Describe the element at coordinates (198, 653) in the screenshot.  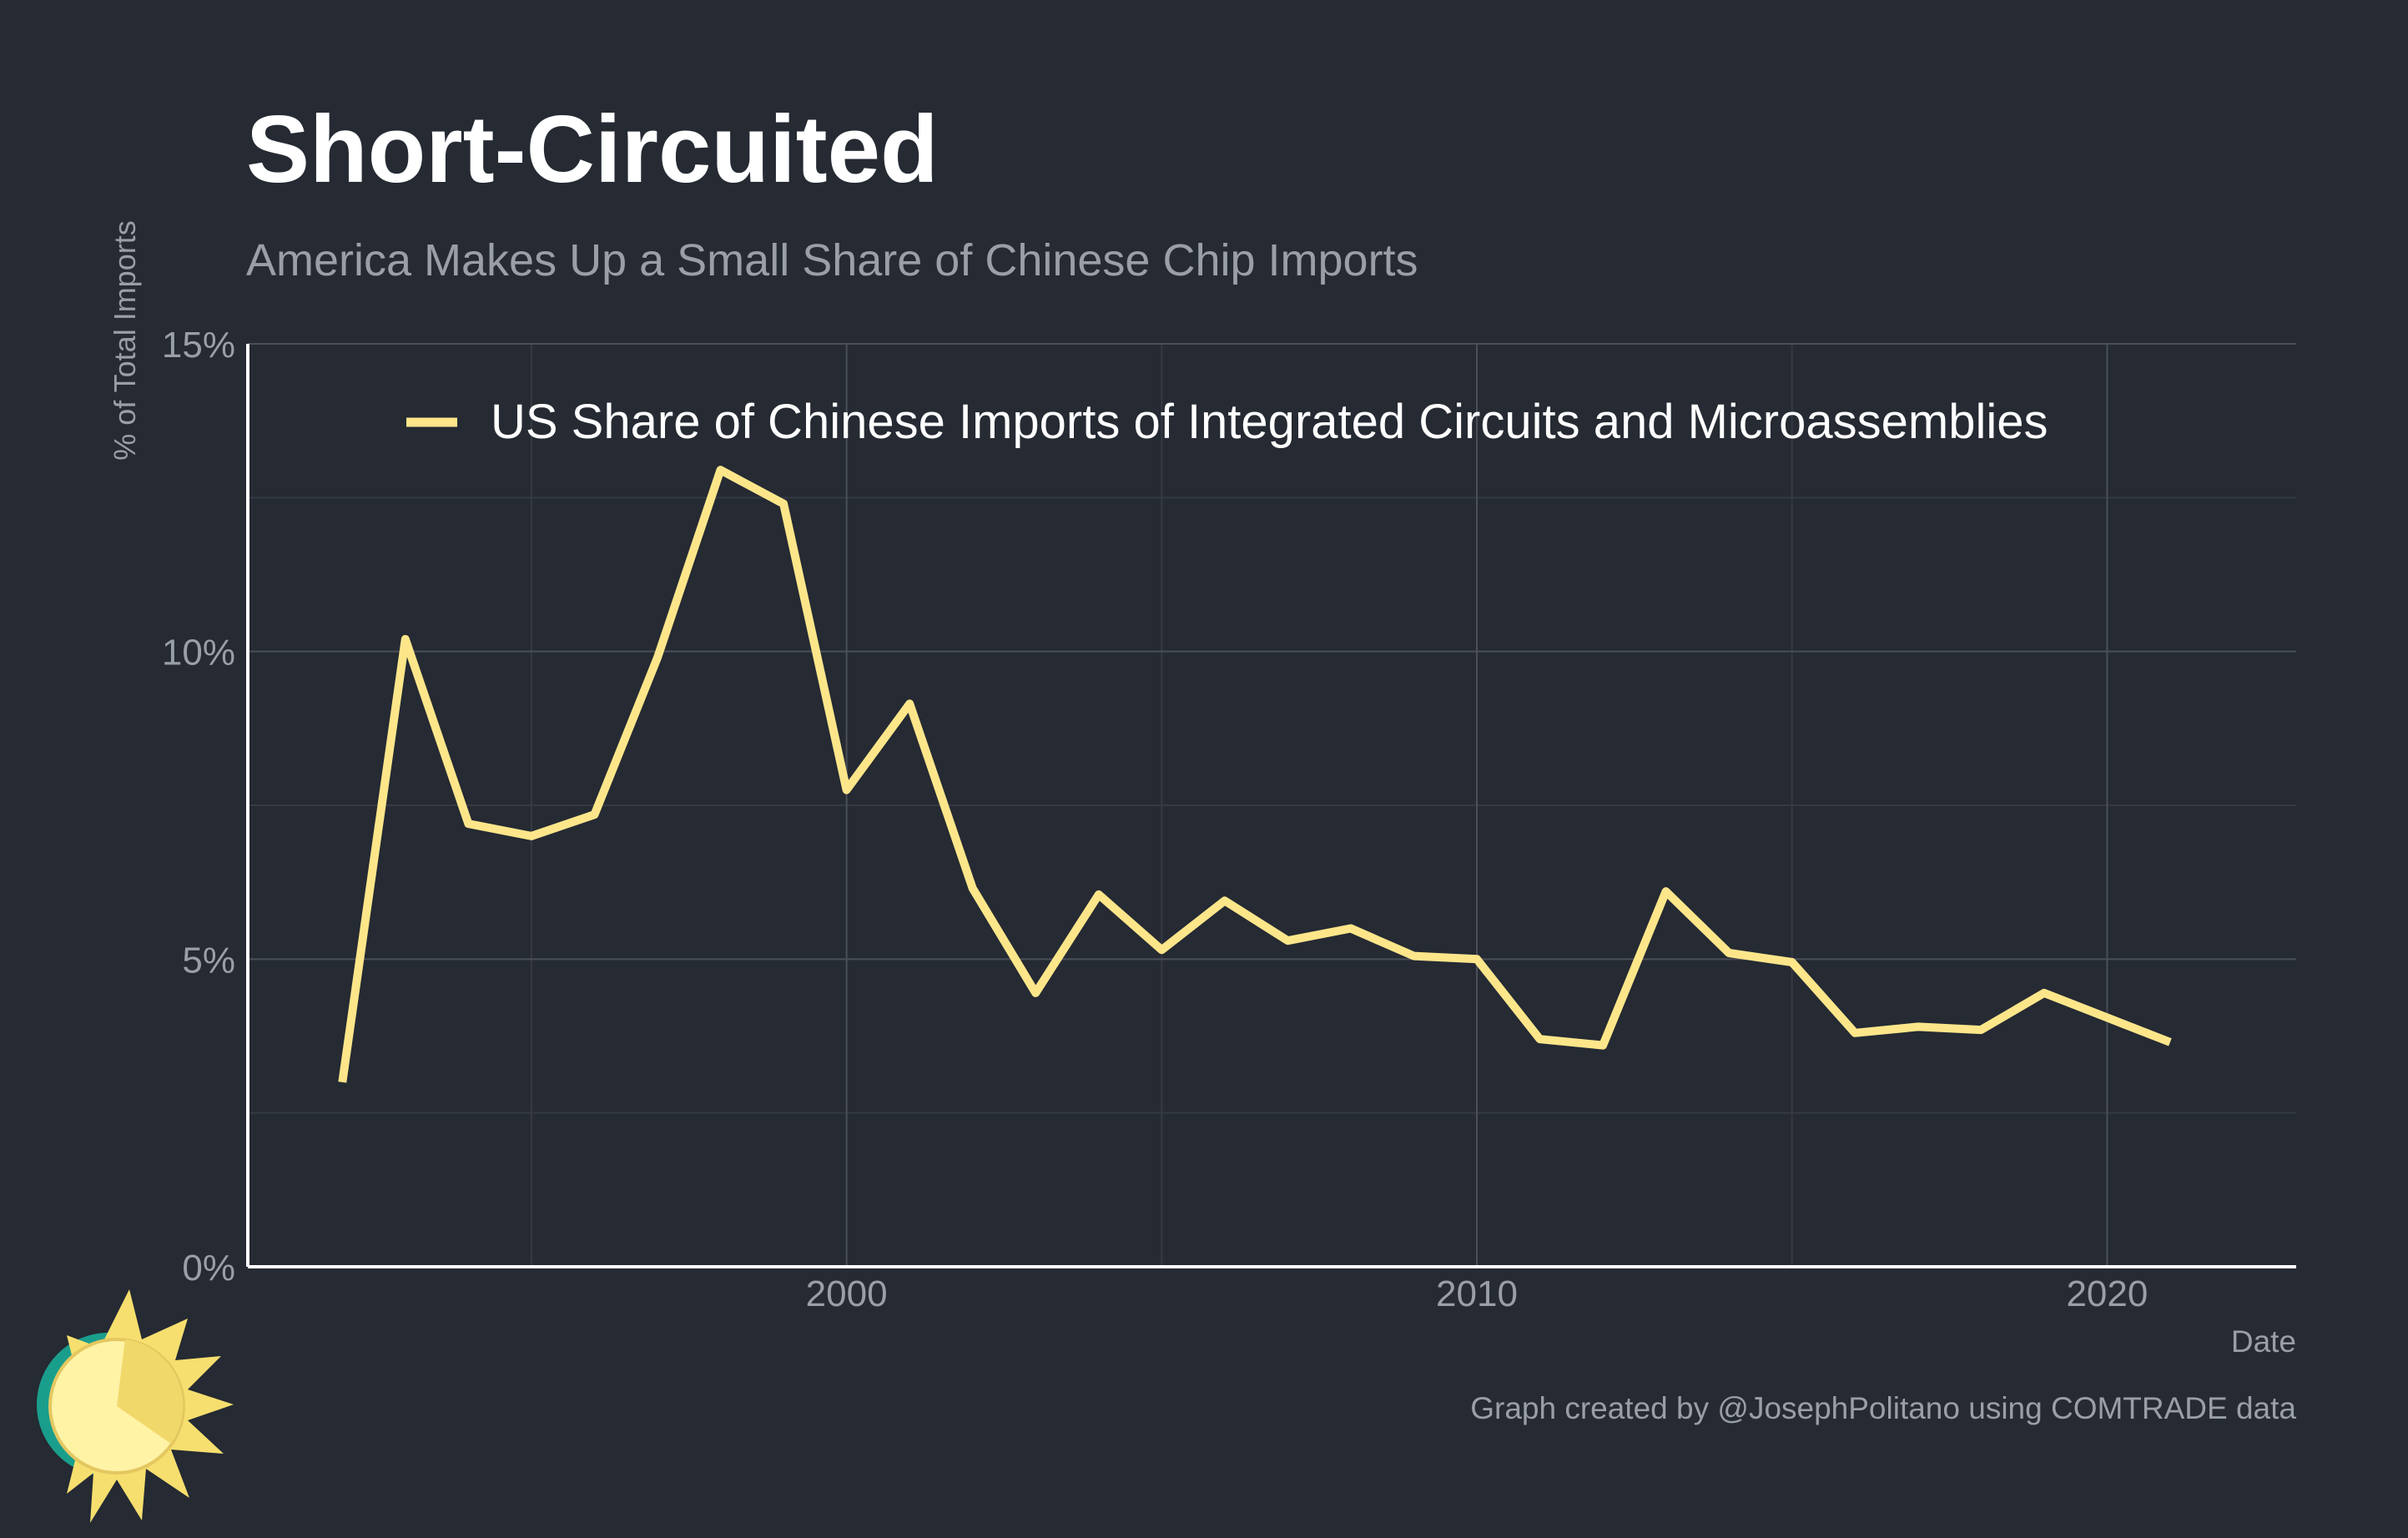
I see `y-tick-label: 10%` at that location.